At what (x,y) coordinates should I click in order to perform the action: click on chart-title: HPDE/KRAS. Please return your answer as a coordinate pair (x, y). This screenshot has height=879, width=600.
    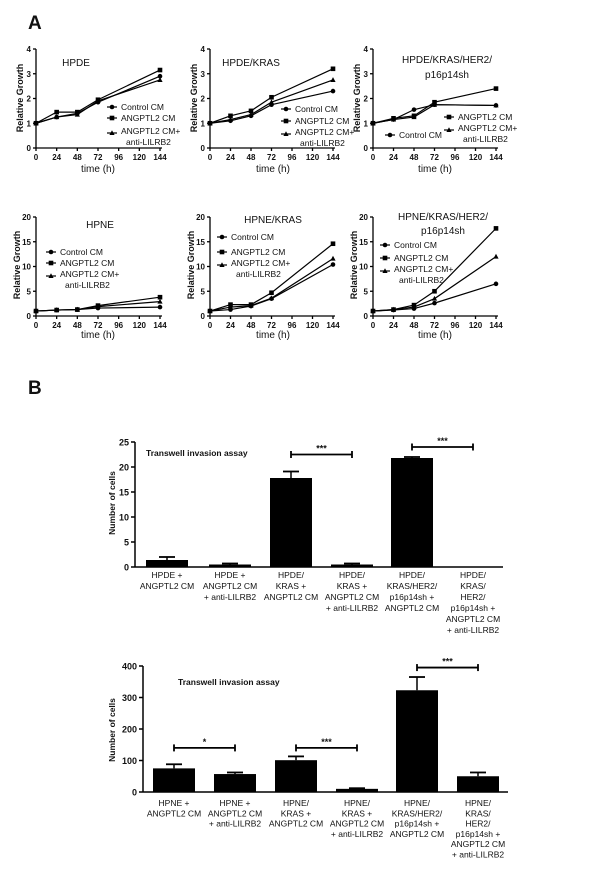
    Looking at the image, I should click on (251, 63).